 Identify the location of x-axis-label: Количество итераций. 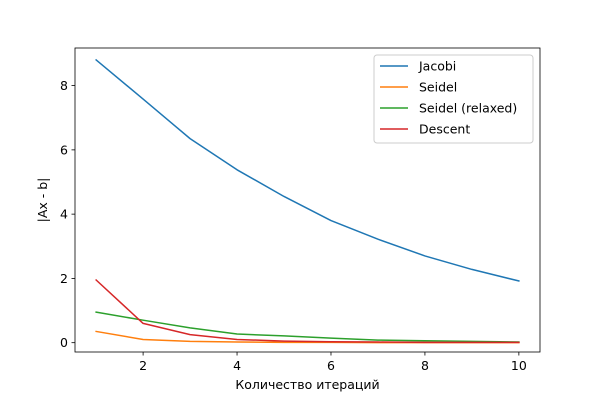
(307, 384).